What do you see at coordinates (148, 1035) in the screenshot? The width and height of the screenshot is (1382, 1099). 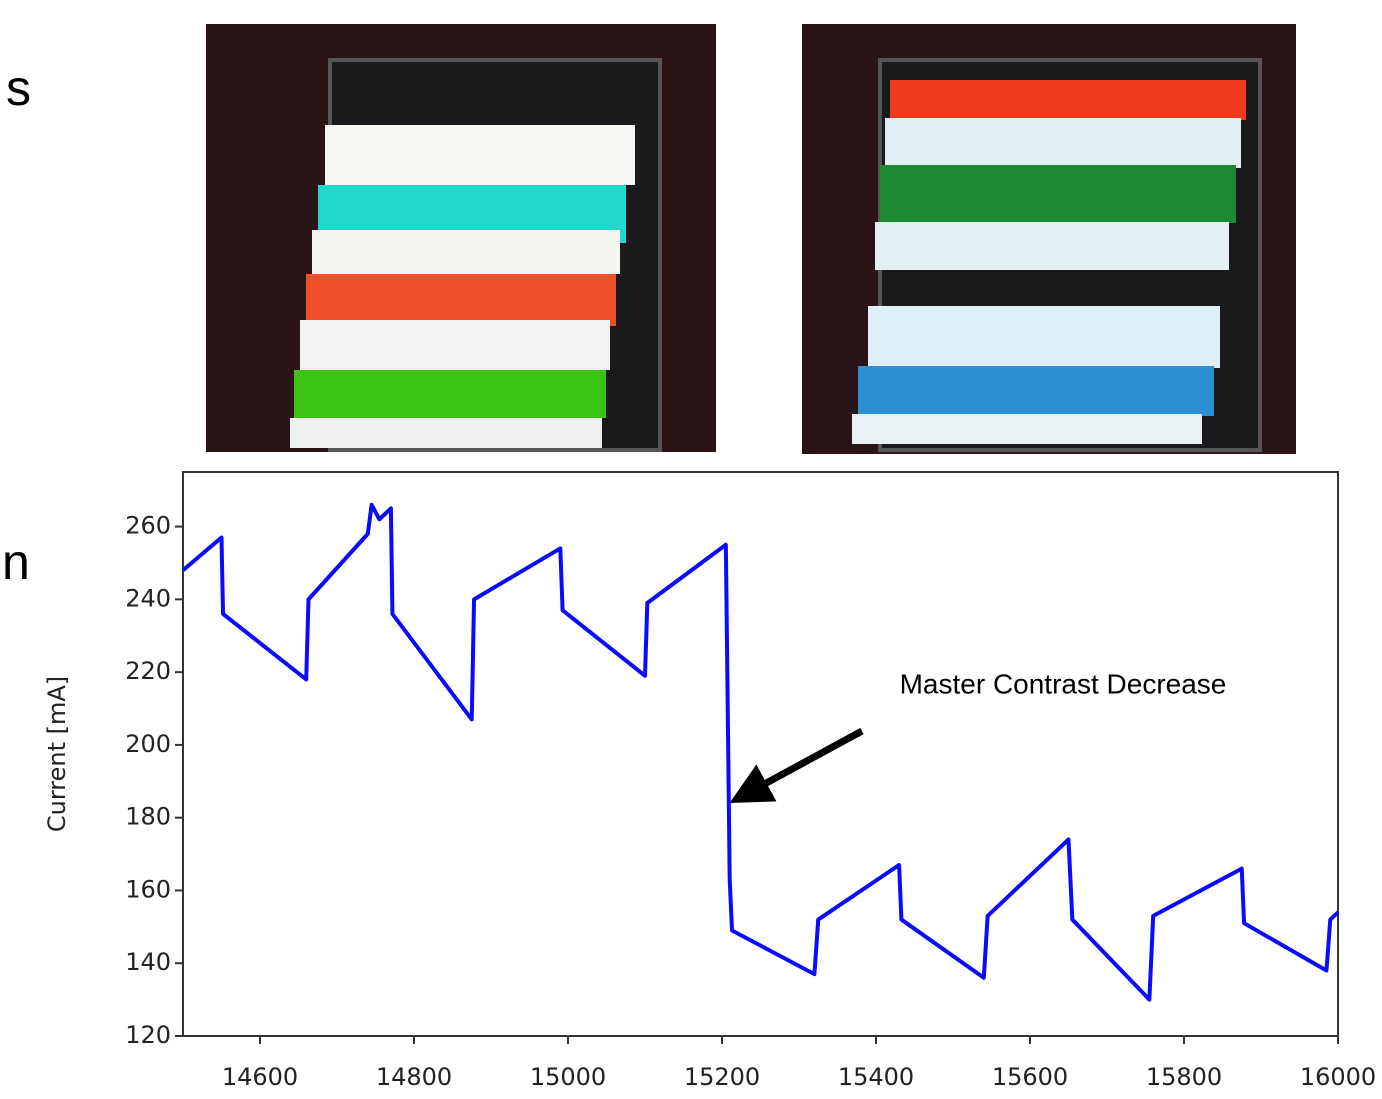 I see `y-tick-label: 120` at bounding box center [148, 1035].